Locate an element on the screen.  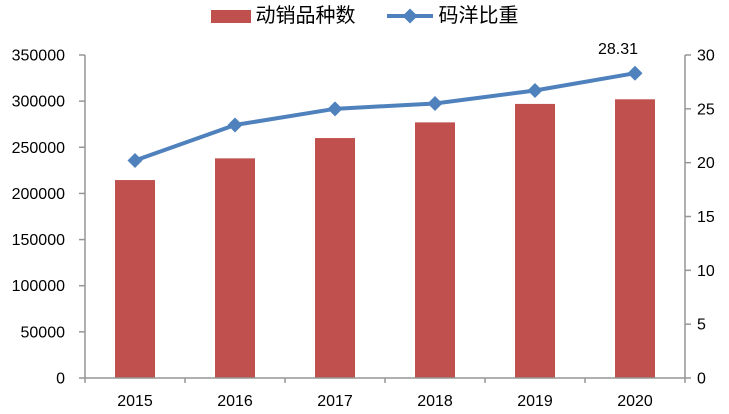
x-axis-label-2015: 2015 is located at coordinates (135, 401).